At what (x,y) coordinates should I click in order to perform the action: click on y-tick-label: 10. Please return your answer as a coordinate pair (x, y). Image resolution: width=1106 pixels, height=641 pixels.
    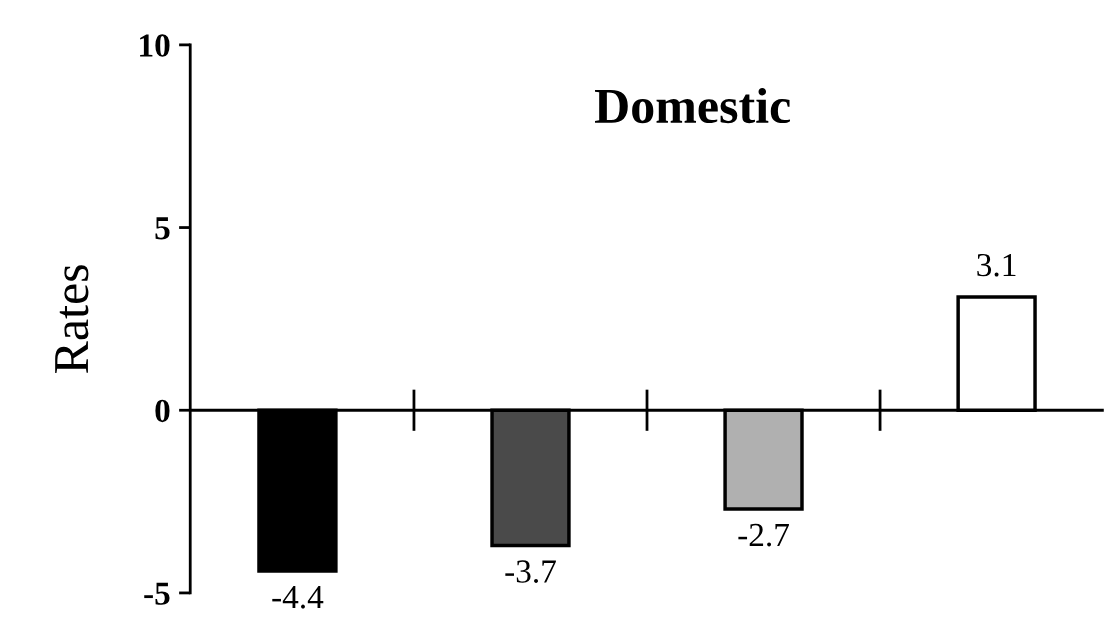
    Looking at the image, I should click on (155, 45).